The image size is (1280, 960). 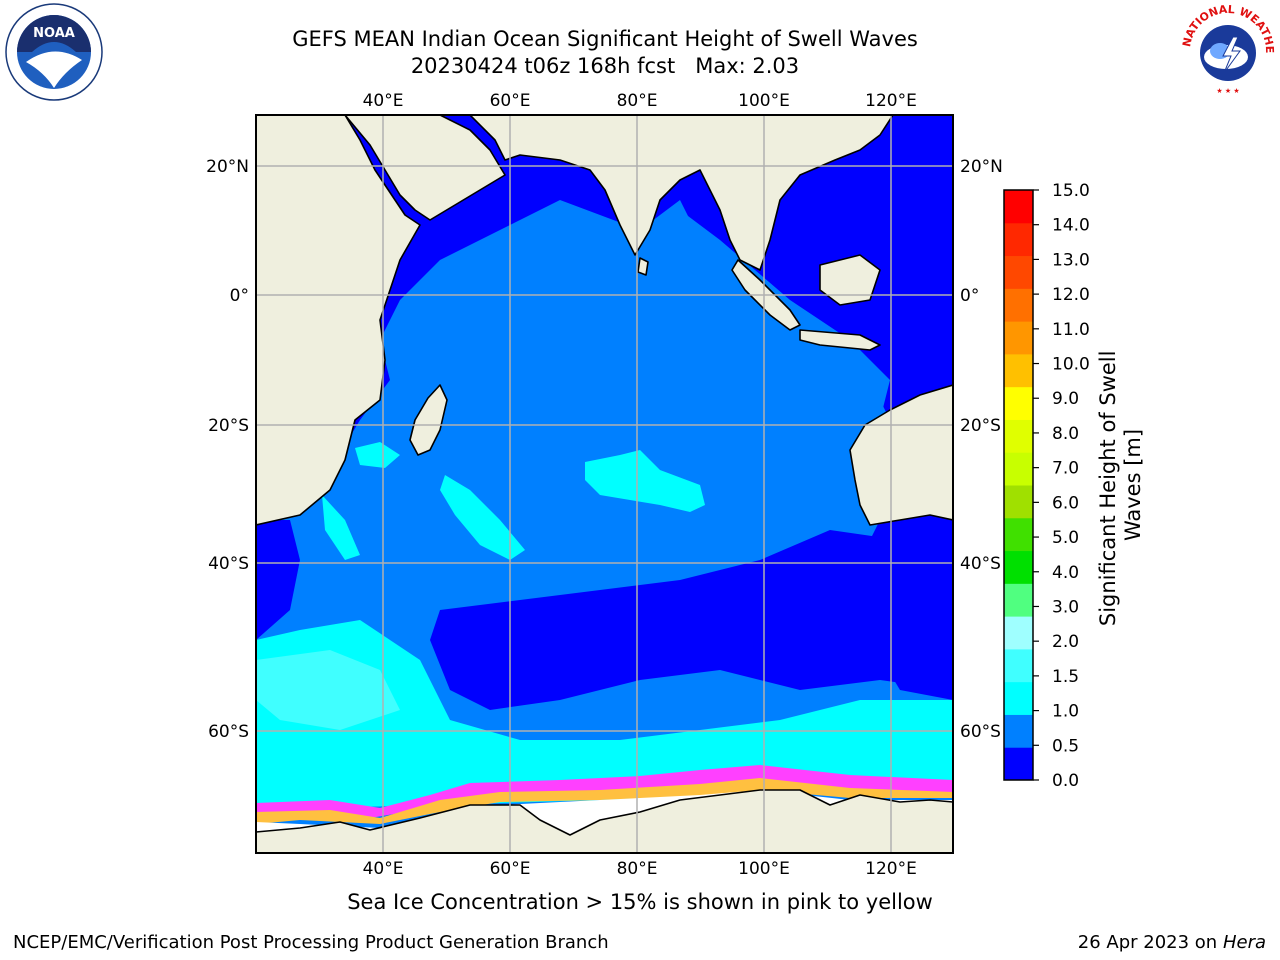 I want to click on land-arabia, so click(x=425, y=168).